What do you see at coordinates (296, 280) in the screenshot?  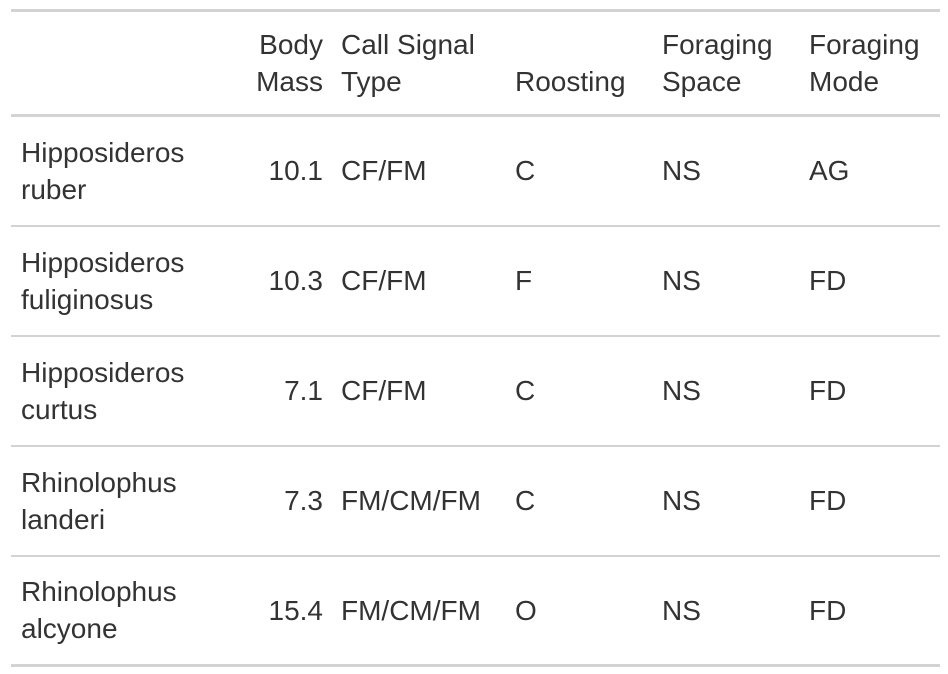 I see `cell-body-mass: 10.3` at bounding box center [296, 280].